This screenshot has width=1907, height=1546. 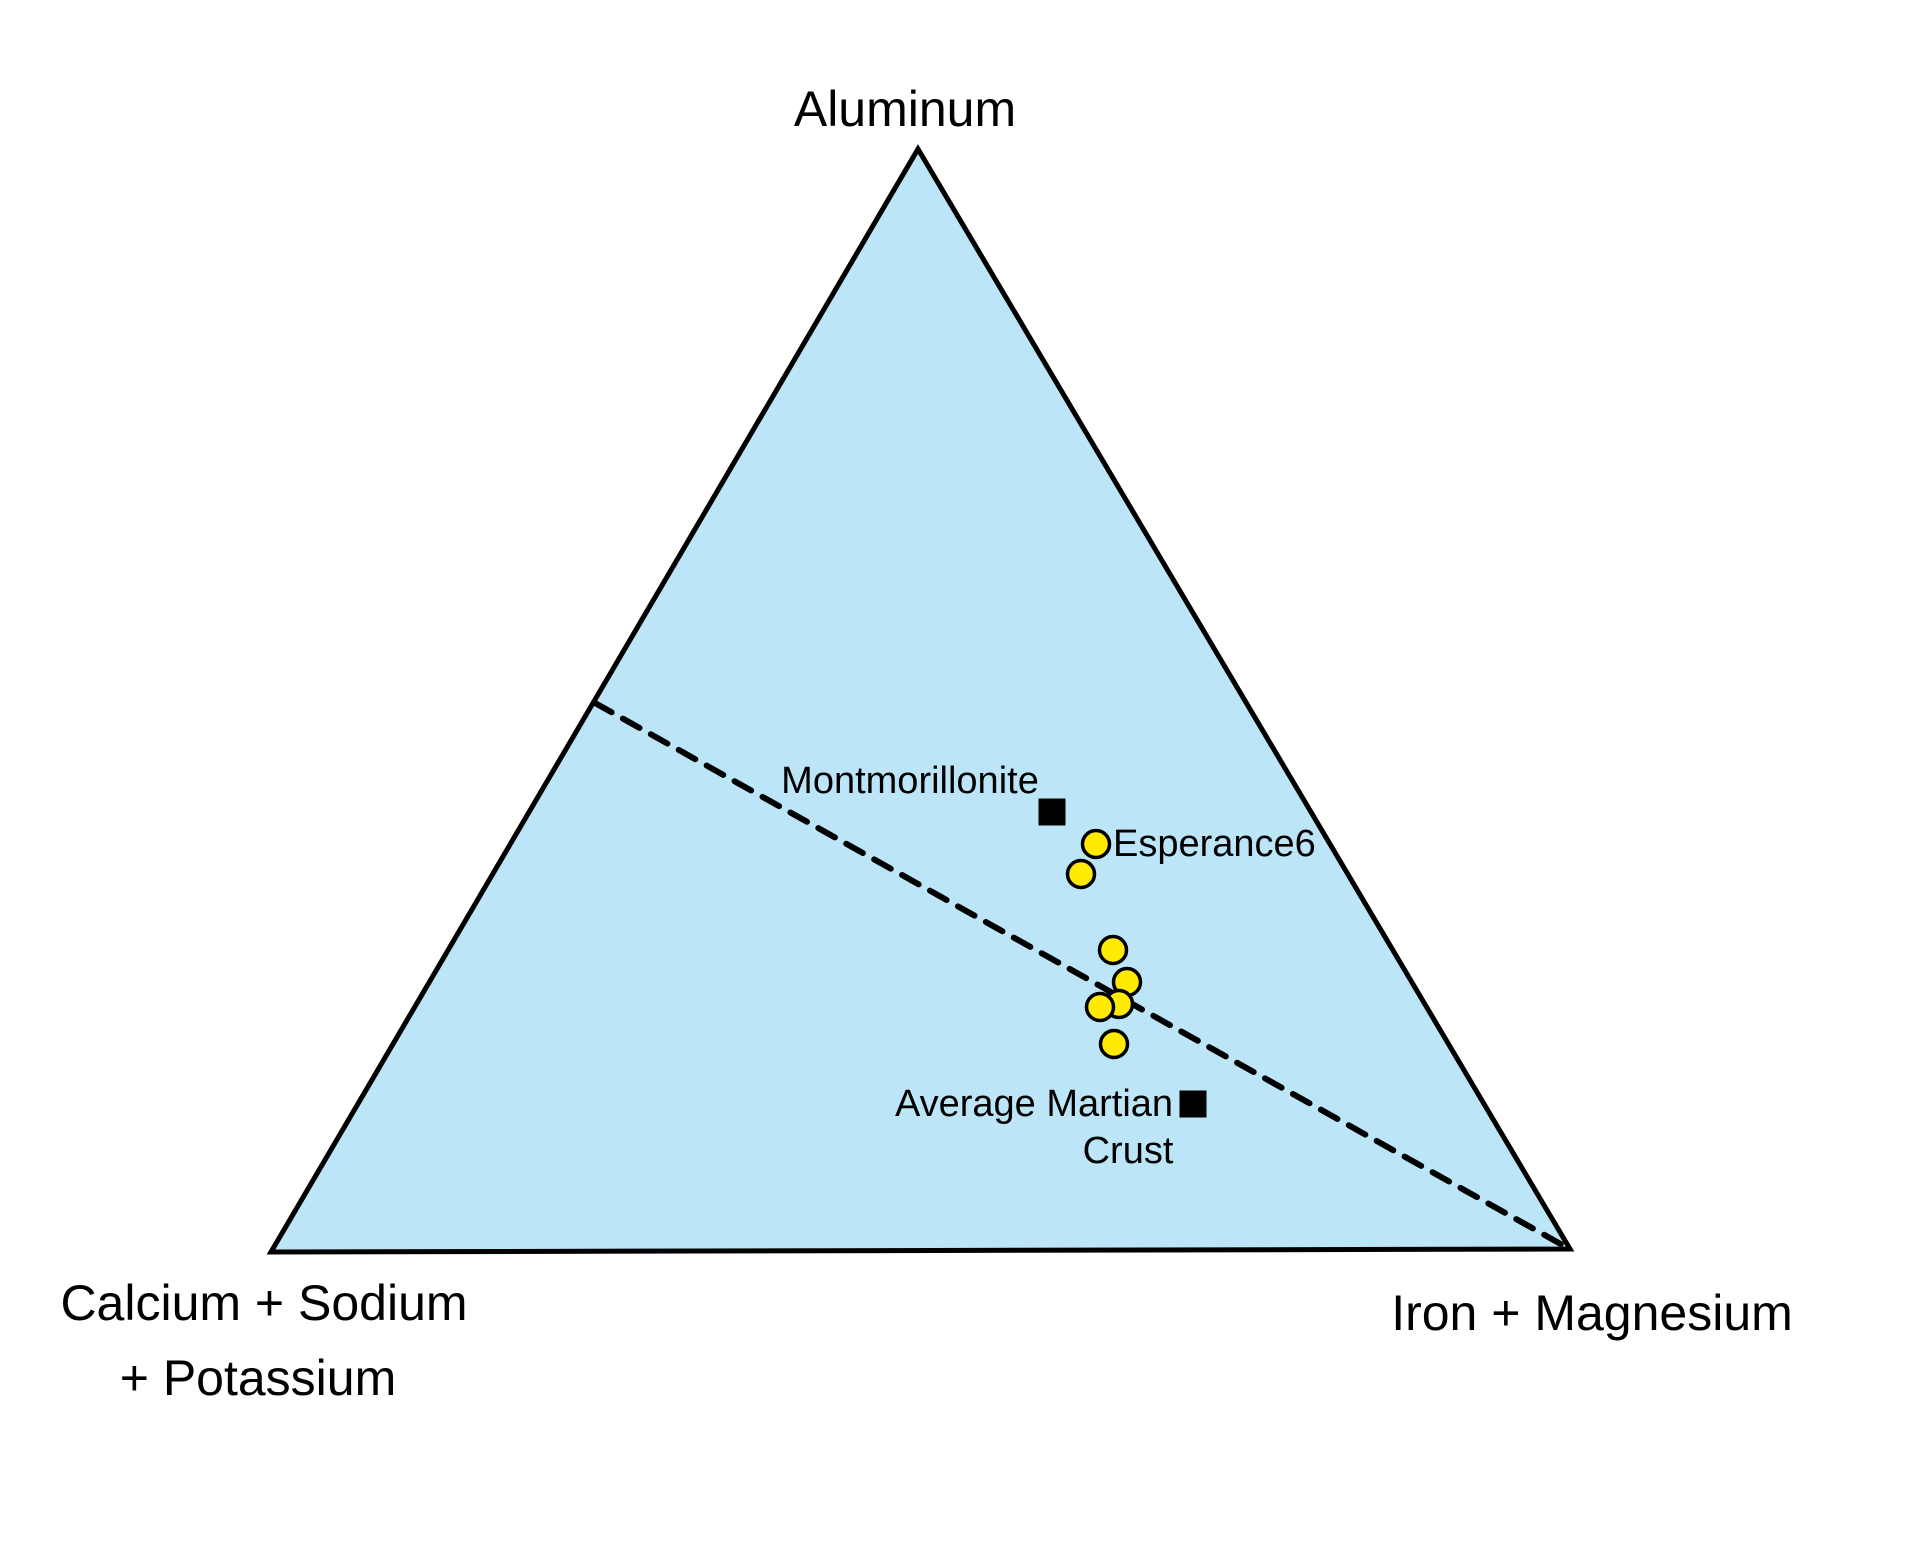 I want to click on vertex-label-iron-magnesium: Iron + Magnesium, so click(x=1592, y=1313).